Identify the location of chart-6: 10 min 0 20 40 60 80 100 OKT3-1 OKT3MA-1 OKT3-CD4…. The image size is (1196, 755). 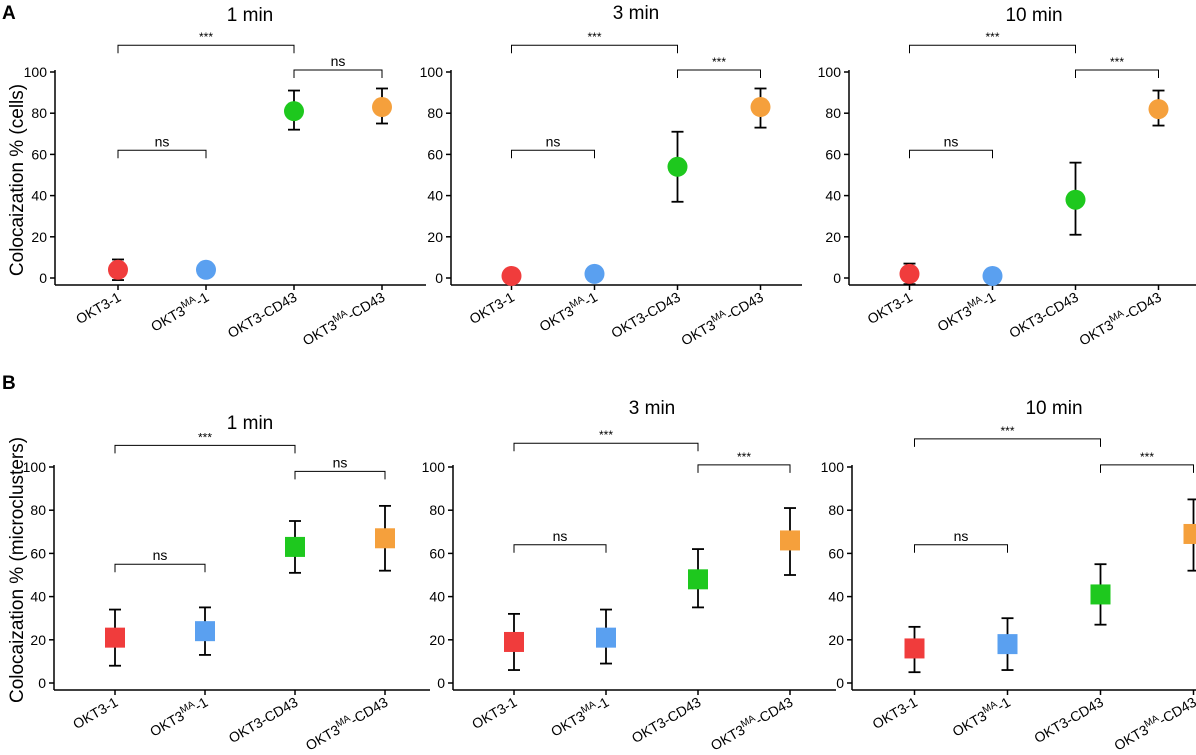
(1008, 576).